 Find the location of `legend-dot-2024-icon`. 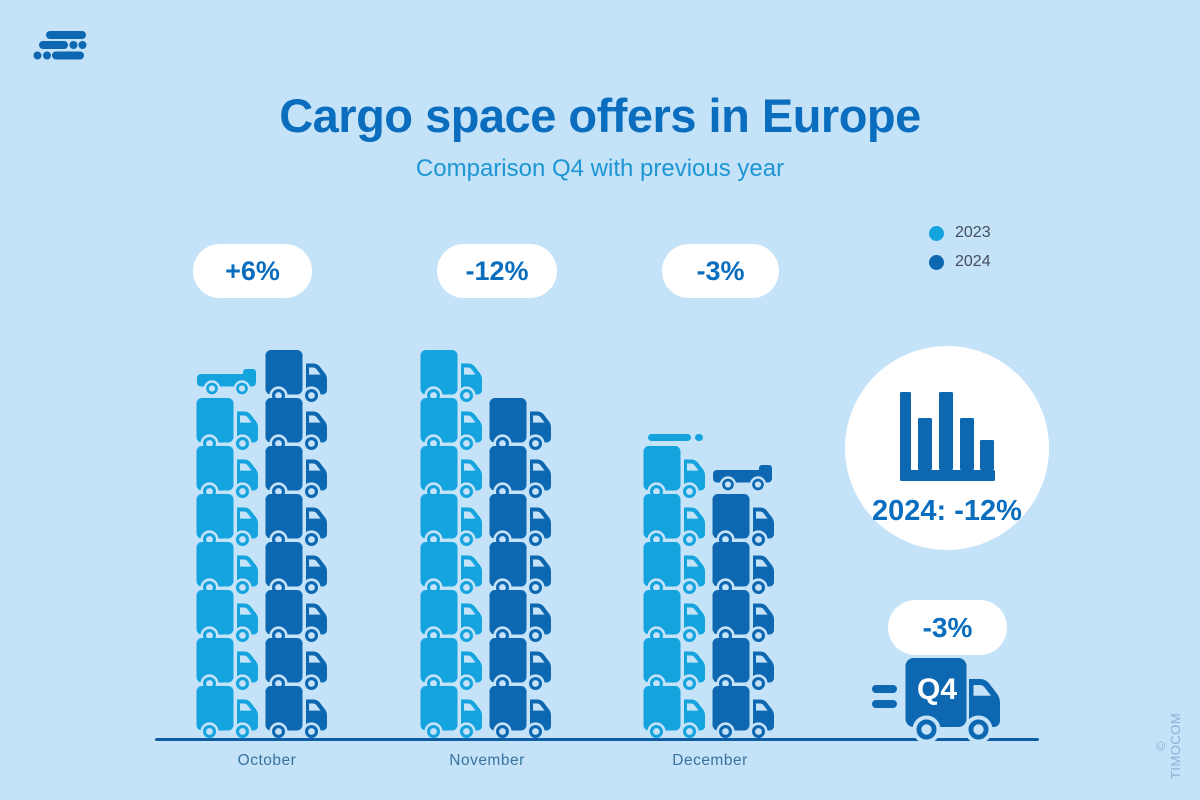

legend-dot-2024-icon is located at coordinates (936, 262).